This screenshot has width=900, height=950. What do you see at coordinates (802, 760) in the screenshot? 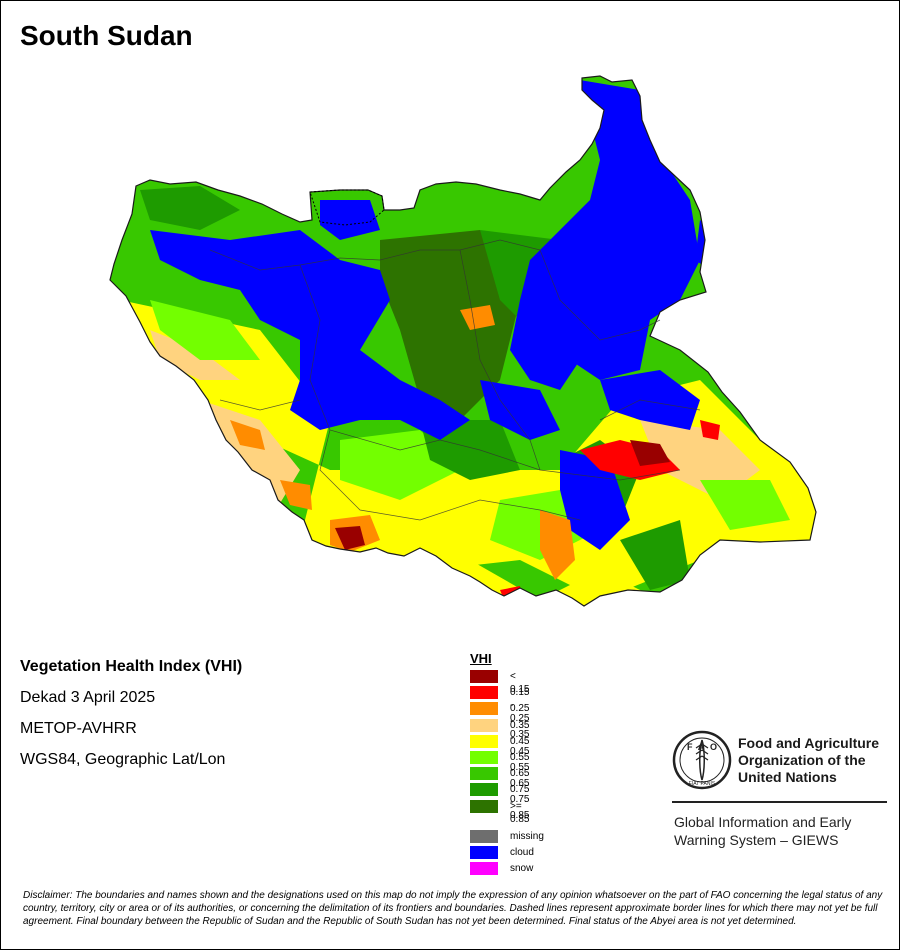
I see `org-line-2: Organization of the` at bounding box center [802, 760].